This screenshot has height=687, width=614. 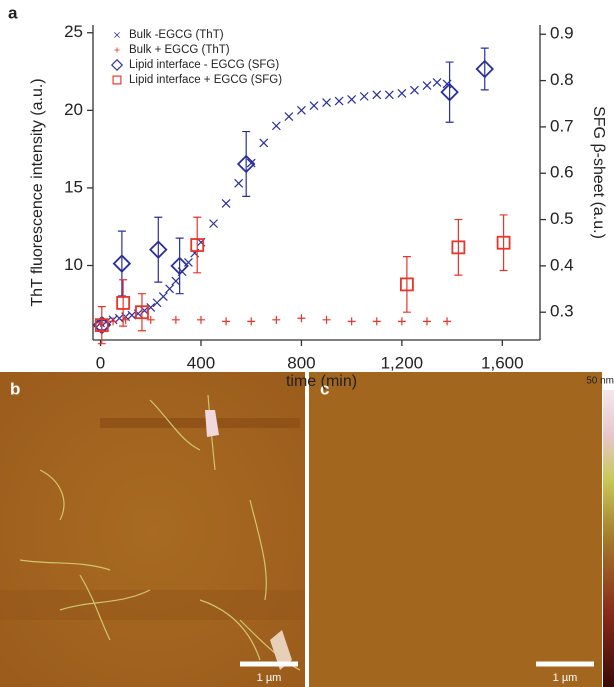 What do you see at coordinates (402, 362) in the screenshot?
I see `x-tick-label: 1,200` at bounding box center [402, 362].